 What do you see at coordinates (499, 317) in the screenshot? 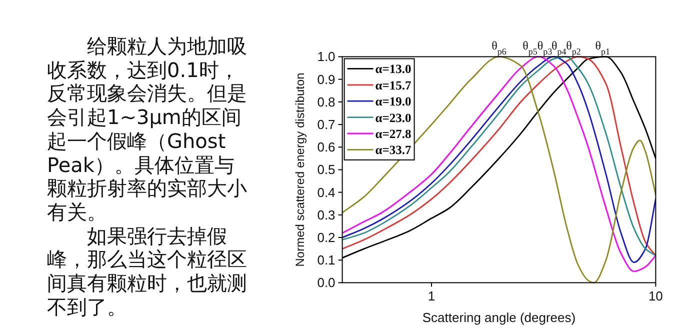
I see `x-axis-title: Scattering angle (degrees)` at bounding box center [499, 317].